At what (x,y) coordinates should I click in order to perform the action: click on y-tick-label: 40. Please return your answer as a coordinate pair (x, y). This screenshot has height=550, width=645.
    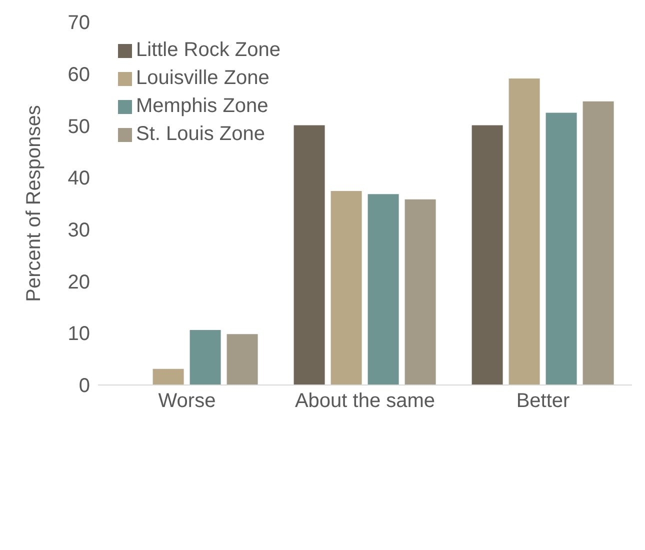
    Looking at the image, I should click on (79, 179).